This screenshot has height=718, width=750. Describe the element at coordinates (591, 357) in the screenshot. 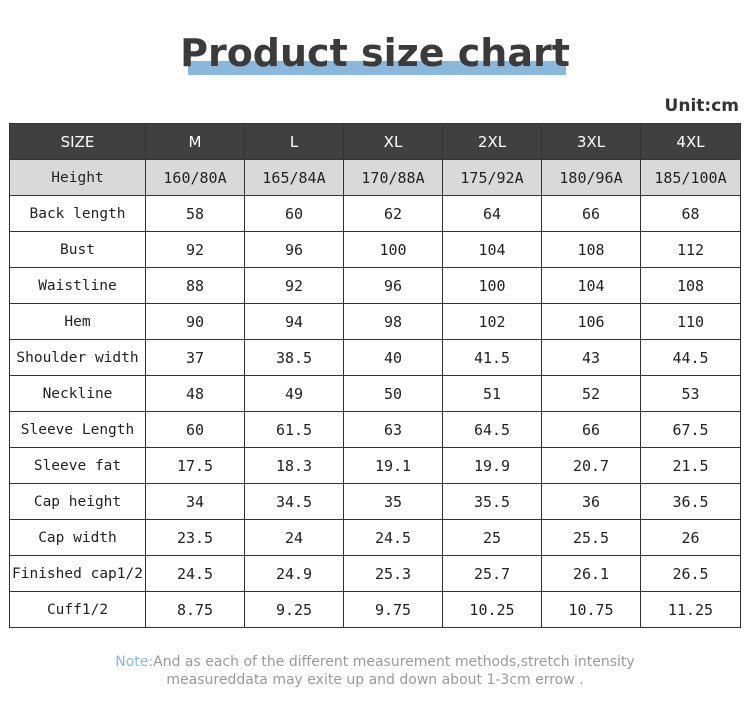

I see `table-cell: 43` at that location.